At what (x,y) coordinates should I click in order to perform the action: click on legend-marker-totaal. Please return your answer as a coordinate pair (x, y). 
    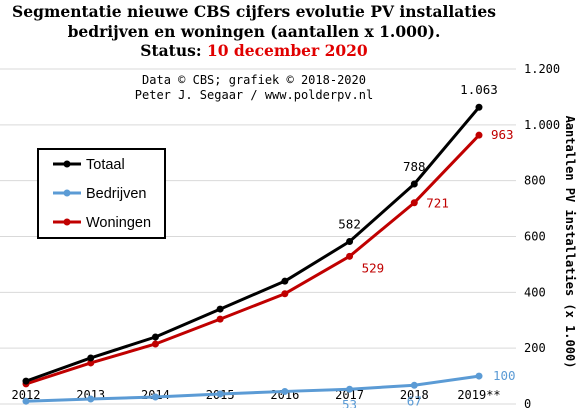
    Looking at the image, I should click on (67, 164).